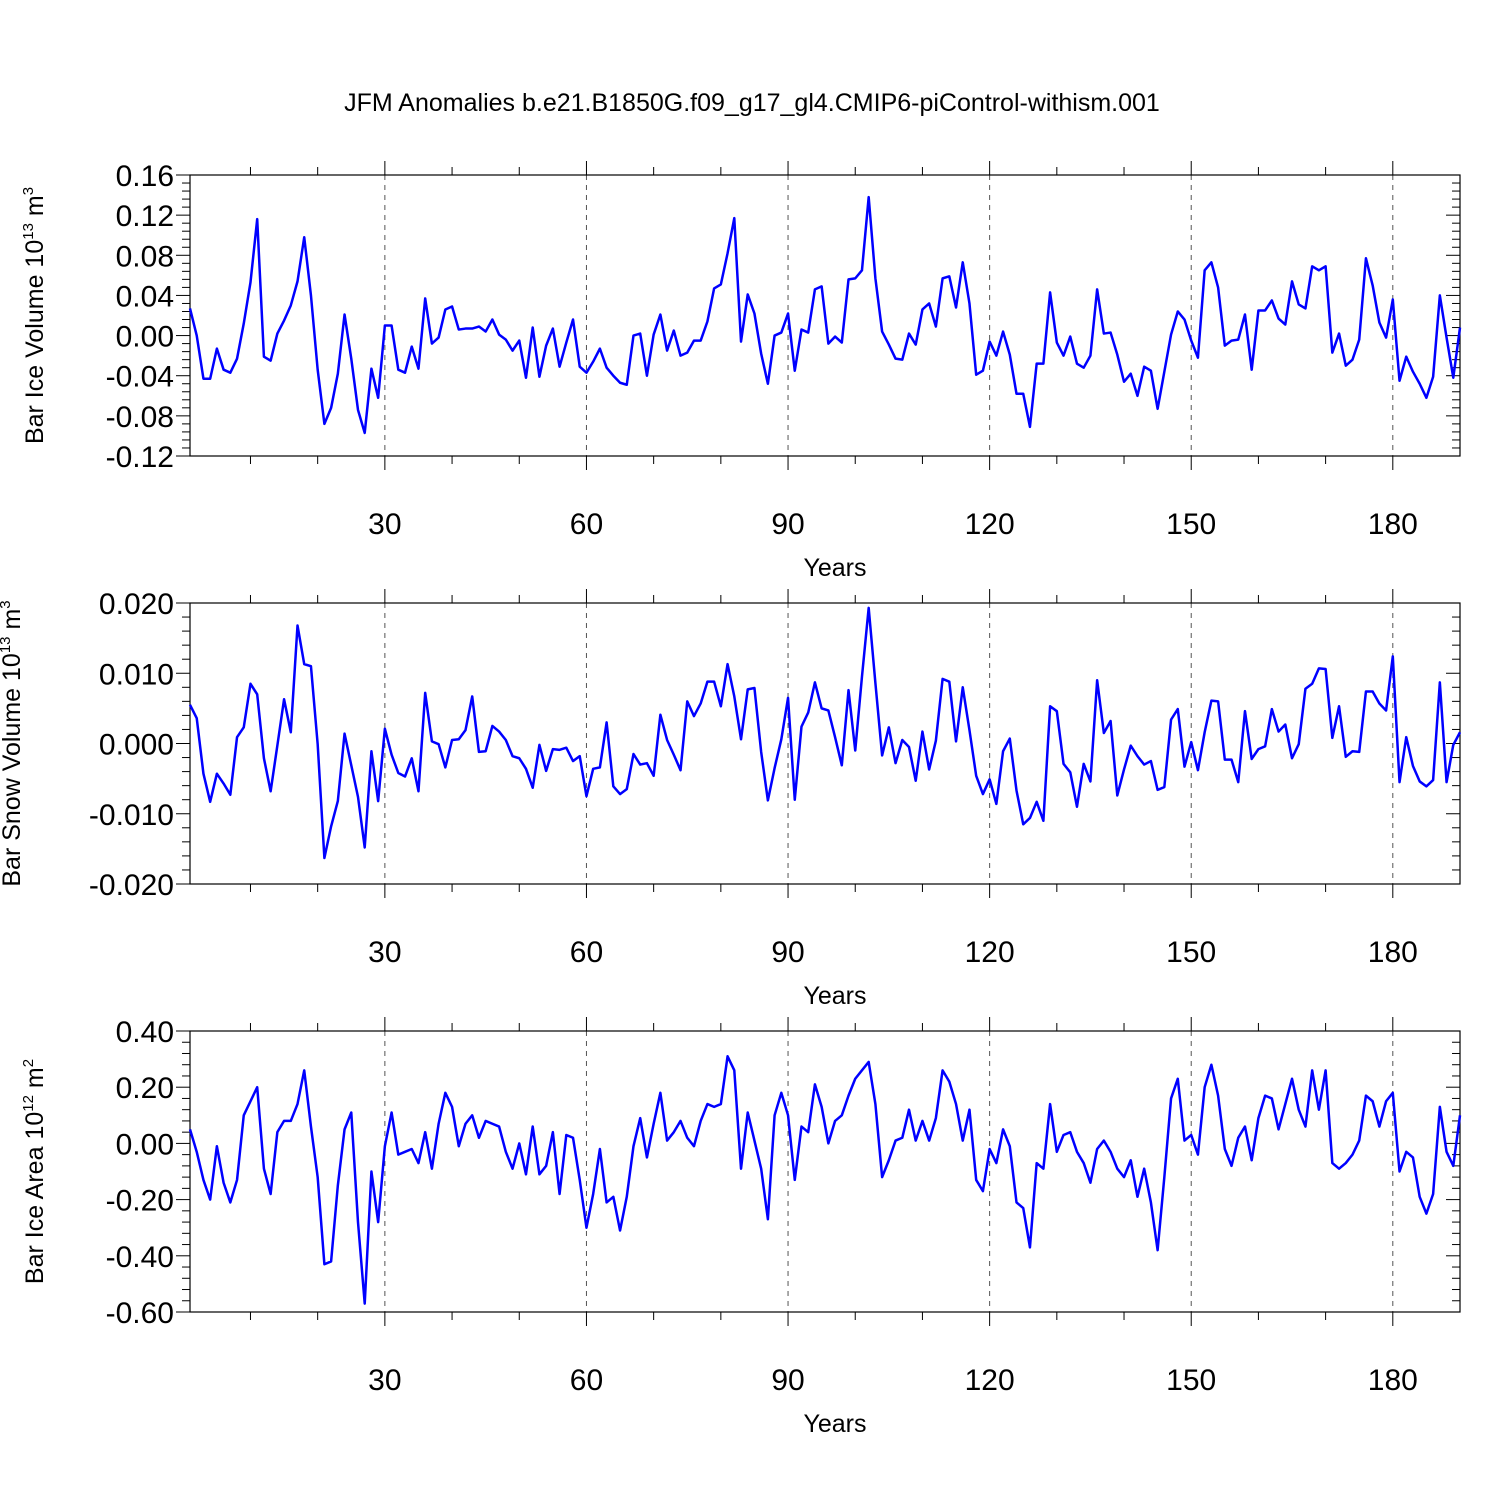 The width and height of the screenshot is (1500, 1500). I want to click on y-tick-label: 0.04, so click(145, 296).